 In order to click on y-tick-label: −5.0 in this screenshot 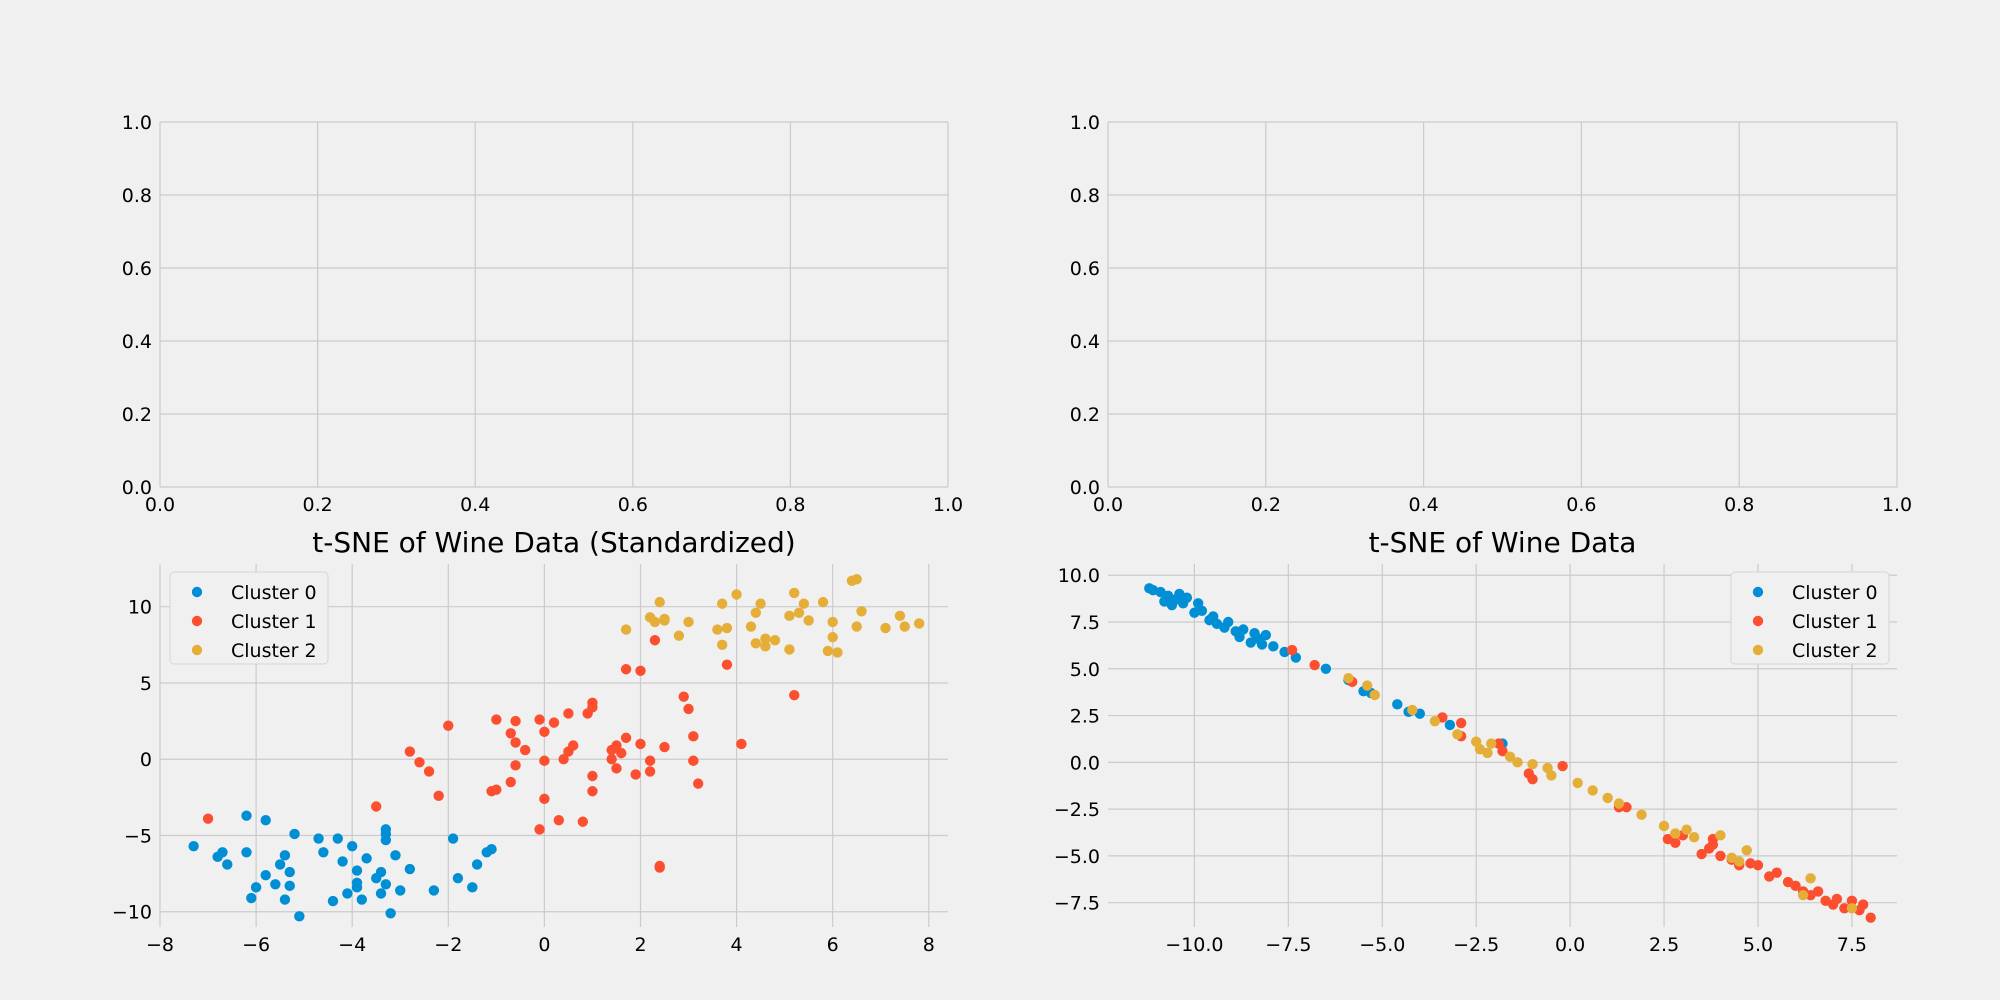, I will do `click(1077, 857)`.